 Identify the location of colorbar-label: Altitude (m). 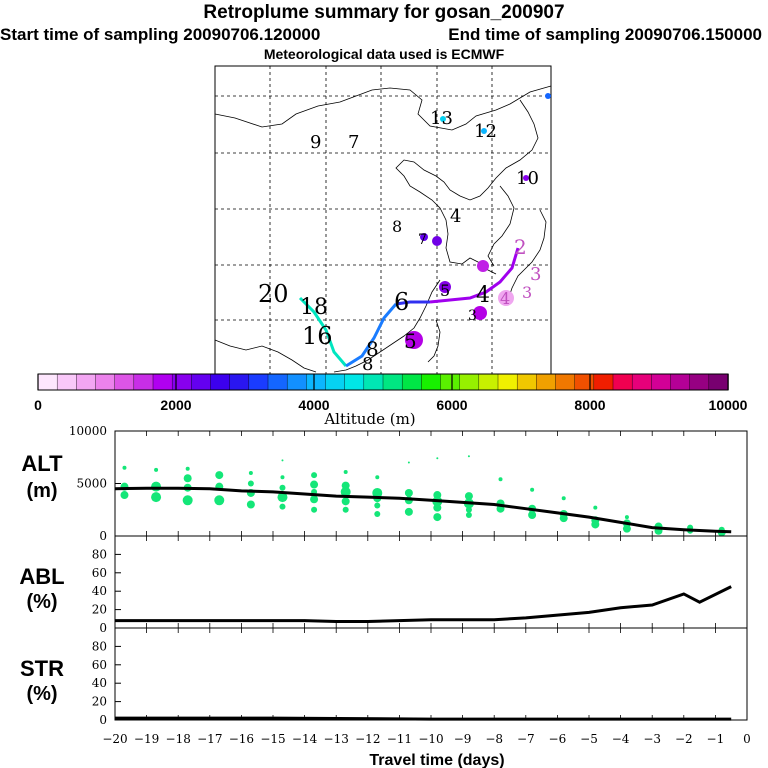
(369, 419).